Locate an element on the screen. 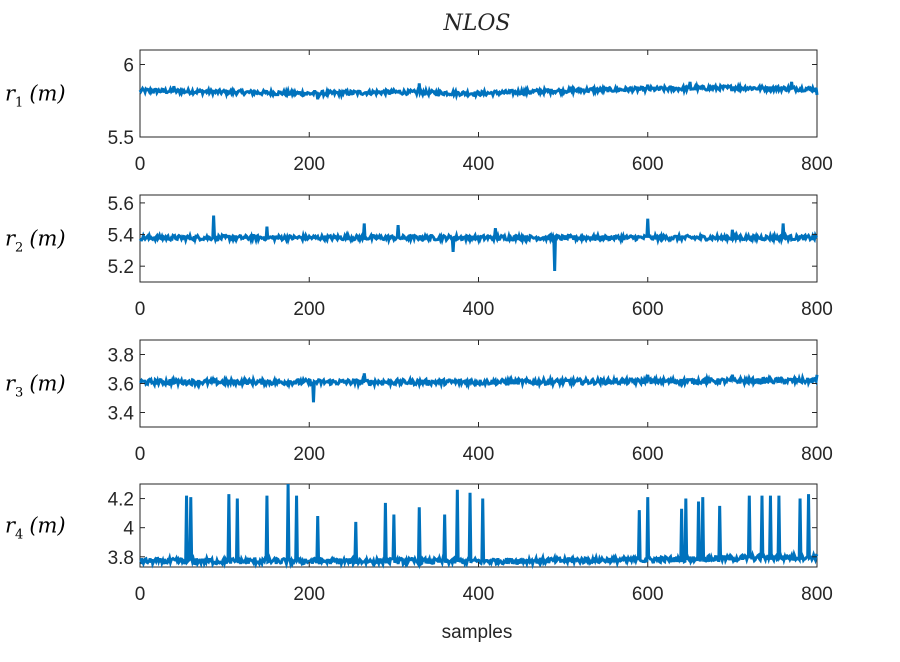  y-tick-label: 5.6 is located at coordinates (121, 204).